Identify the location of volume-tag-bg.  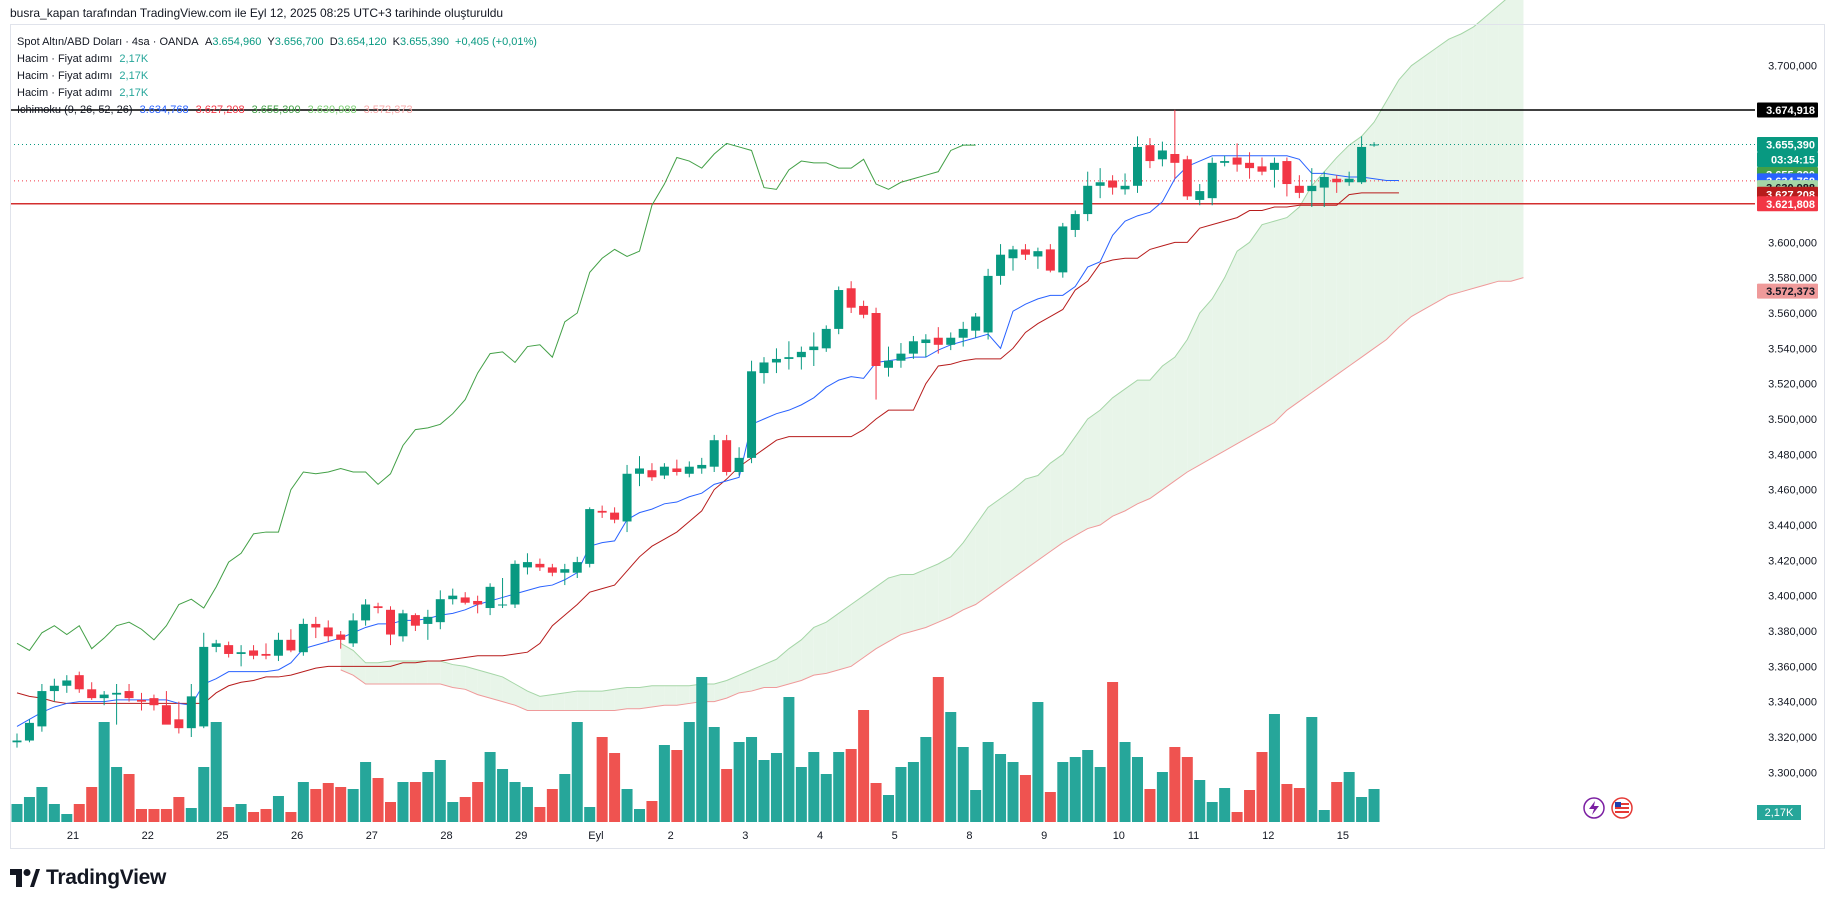
(1779, 812).